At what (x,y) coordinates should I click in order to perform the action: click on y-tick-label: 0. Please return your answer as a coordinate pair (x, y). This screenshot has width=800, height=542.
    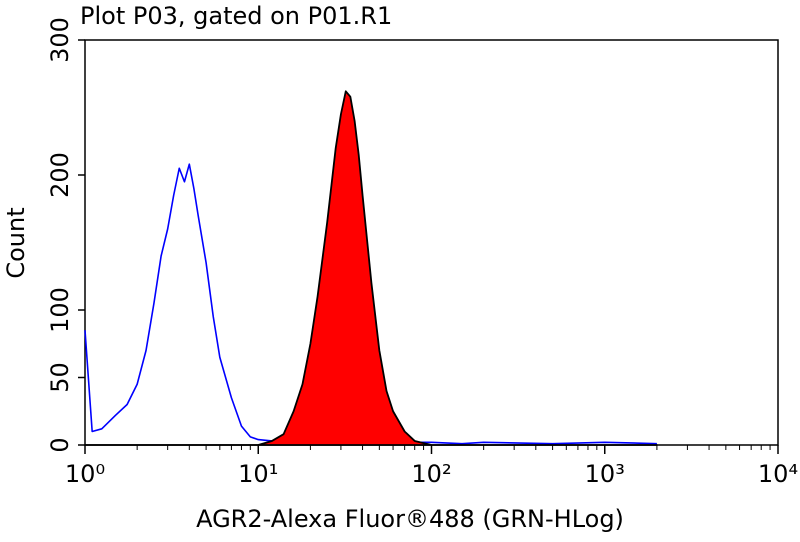
    Looking at the image, I should click on (60, 444).